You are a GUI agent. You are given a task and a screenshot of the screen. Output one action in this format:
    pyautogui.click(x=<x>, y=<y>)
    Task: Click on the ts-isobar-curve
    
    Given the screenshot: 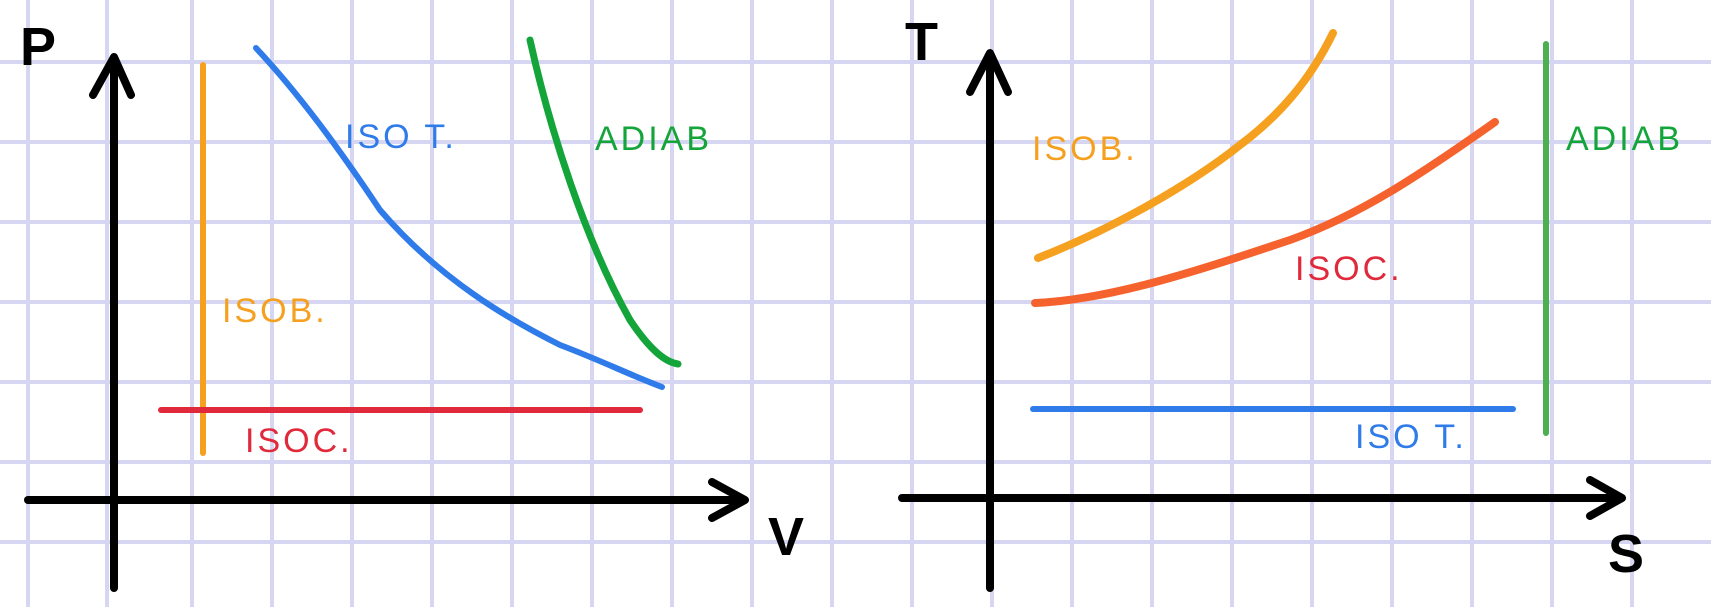 What is the action you would take?
    pyautogui.click(x=1185, y=145)
    